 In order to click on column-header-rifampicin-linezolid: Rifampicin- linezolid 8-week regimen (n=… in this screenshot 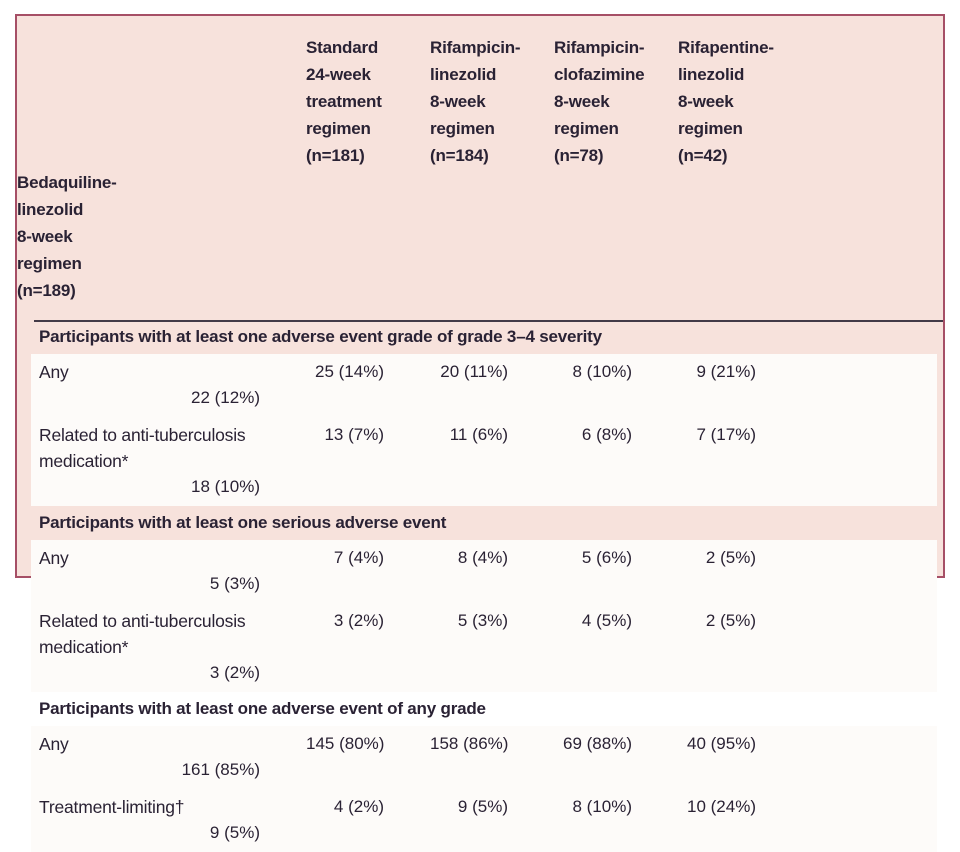, I will do `click(475, 101)`.